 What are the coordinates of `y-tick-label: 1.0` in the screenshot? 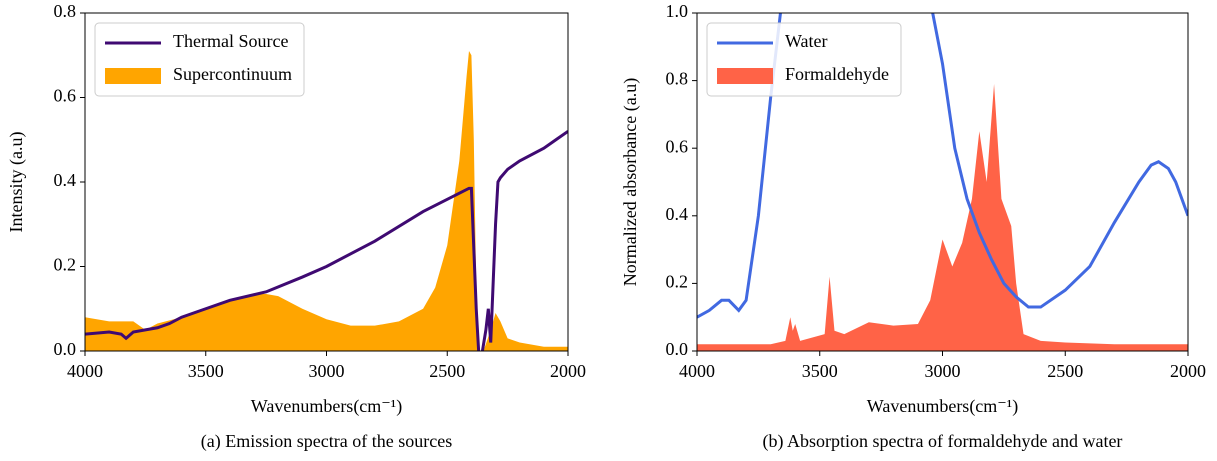 It's located at (677, 11).